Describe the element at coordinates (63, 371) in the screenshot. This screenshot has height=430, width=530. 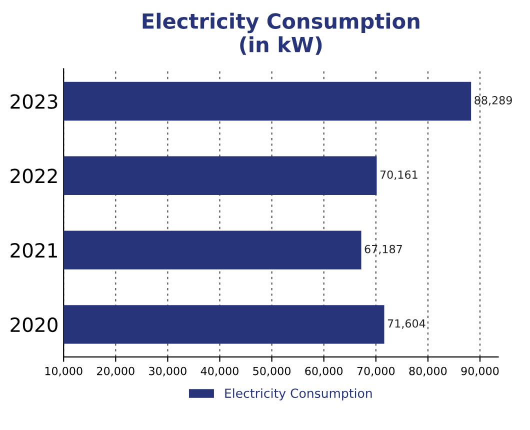
I see `x-tick-label: 10,000` at that location.